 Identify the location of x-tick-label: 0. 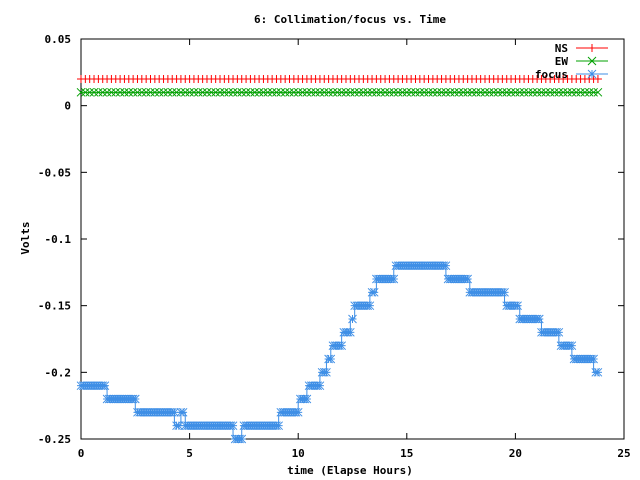
(81, 453).